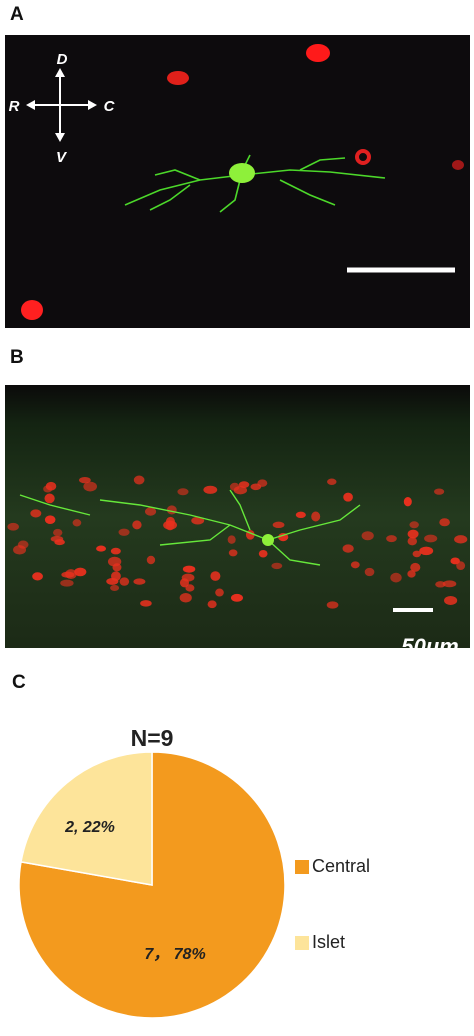 This screenshot has width=474, height=1036. What do you see at coordinates (62, 59) in the screenshot?
I see `orientation-label: D` at bounding box center [62, 59].